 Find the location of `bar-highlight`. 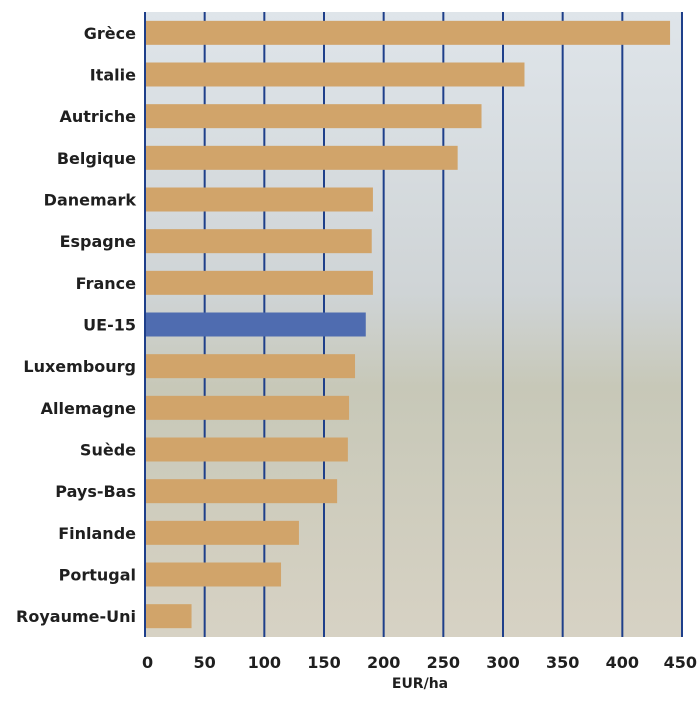

bar-highlight is located at coordinates (255, 324).